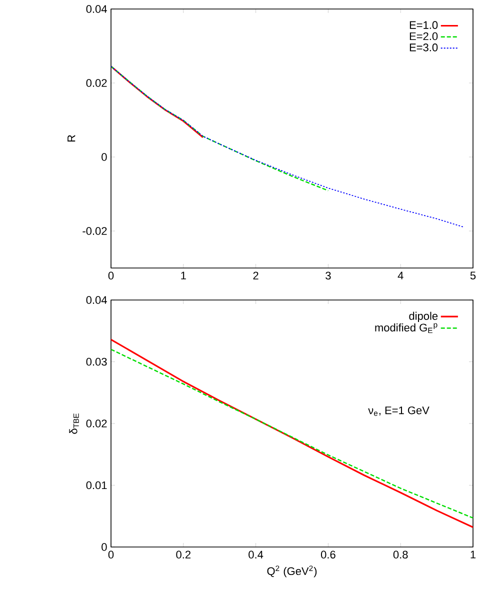 The height and width of the screenshot is (612, 490). I want to click on y-tick-label: 0.03, so click(96, 362).